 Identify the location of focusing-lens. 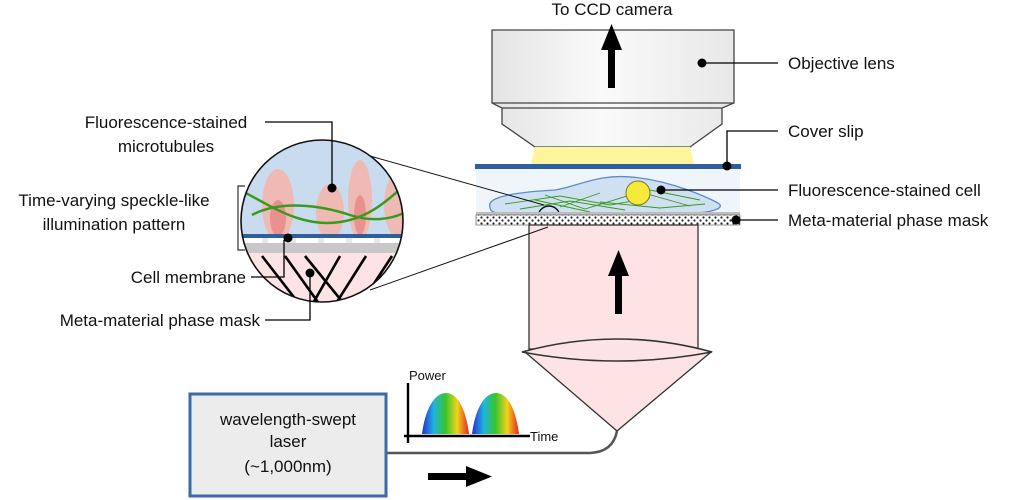
(617, 350).